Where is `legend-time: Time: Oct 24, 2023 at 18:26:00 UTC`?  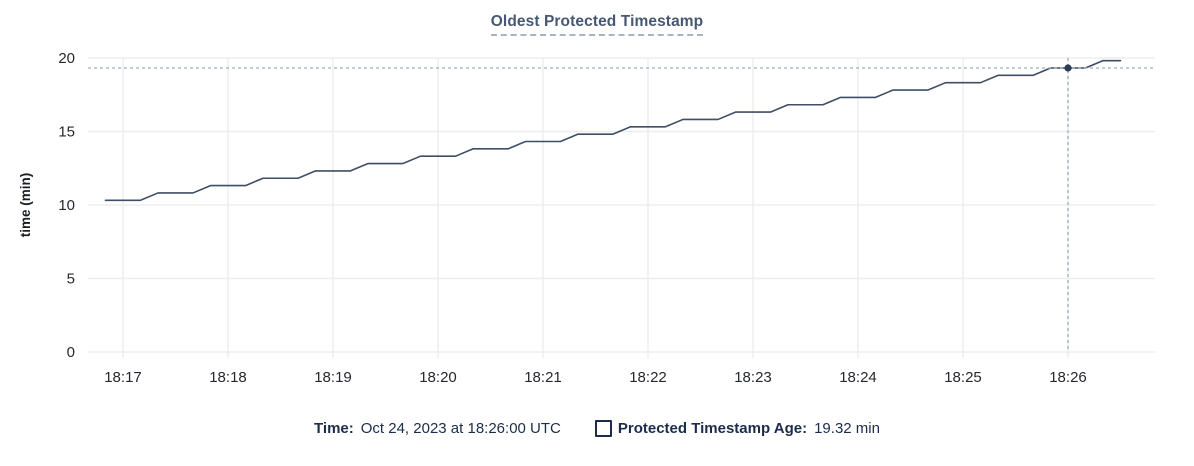 legend-time: Time: Oct 24, 2023 at 18:26:00 UTC is located at coordinates (437, 428).